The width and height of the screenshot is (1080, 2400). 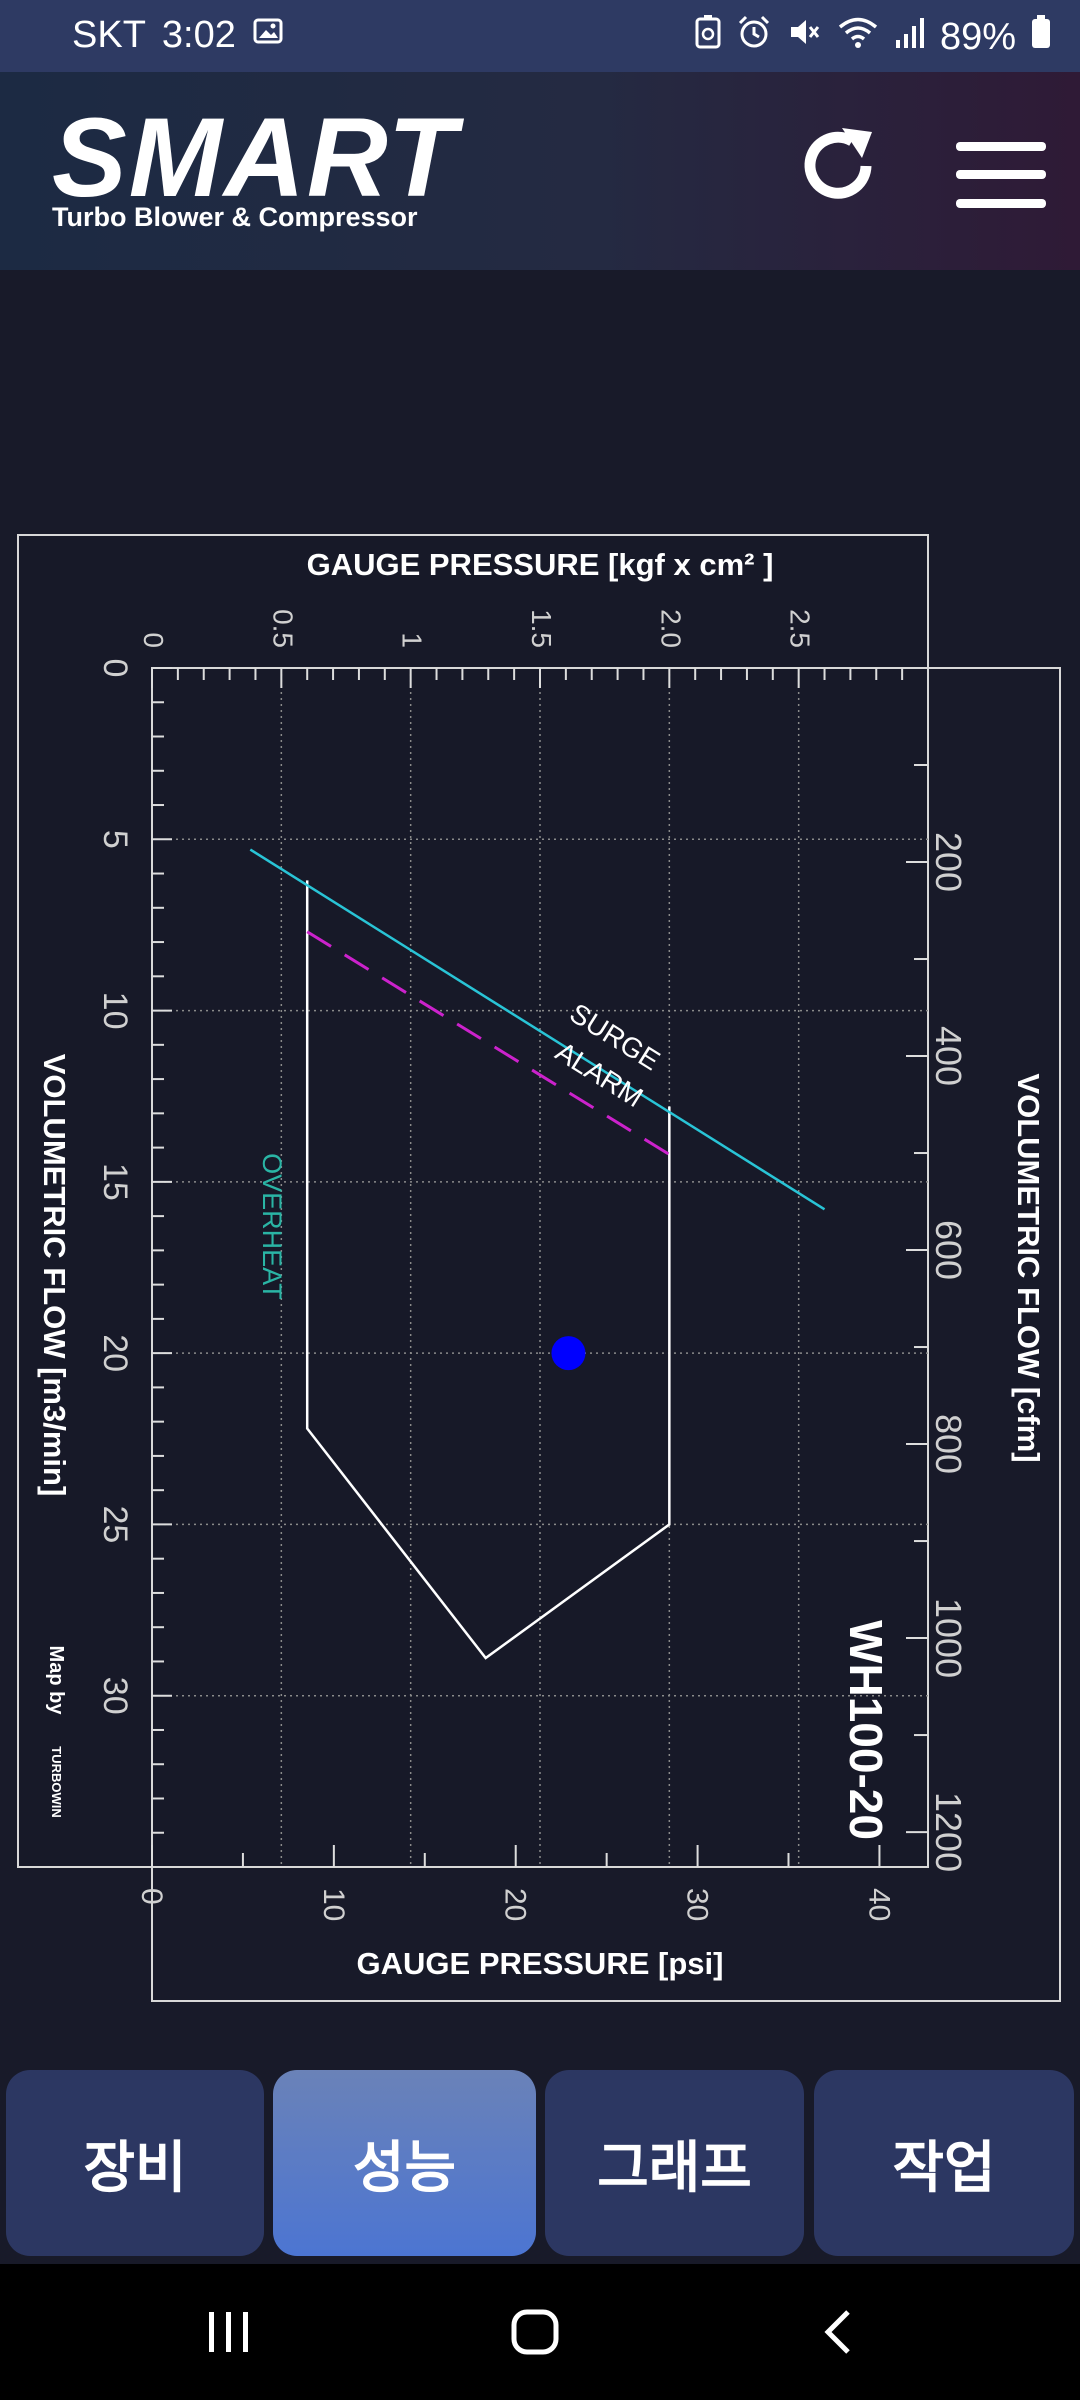 I want to click on tab-work: 작업, so click(x=944, y=2163).